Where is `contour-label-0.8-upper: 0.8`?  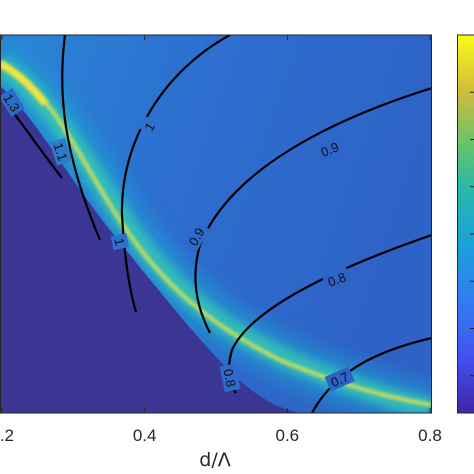
contour-label-0.8-upper: 0.8 is located at coordinates (337, 279).